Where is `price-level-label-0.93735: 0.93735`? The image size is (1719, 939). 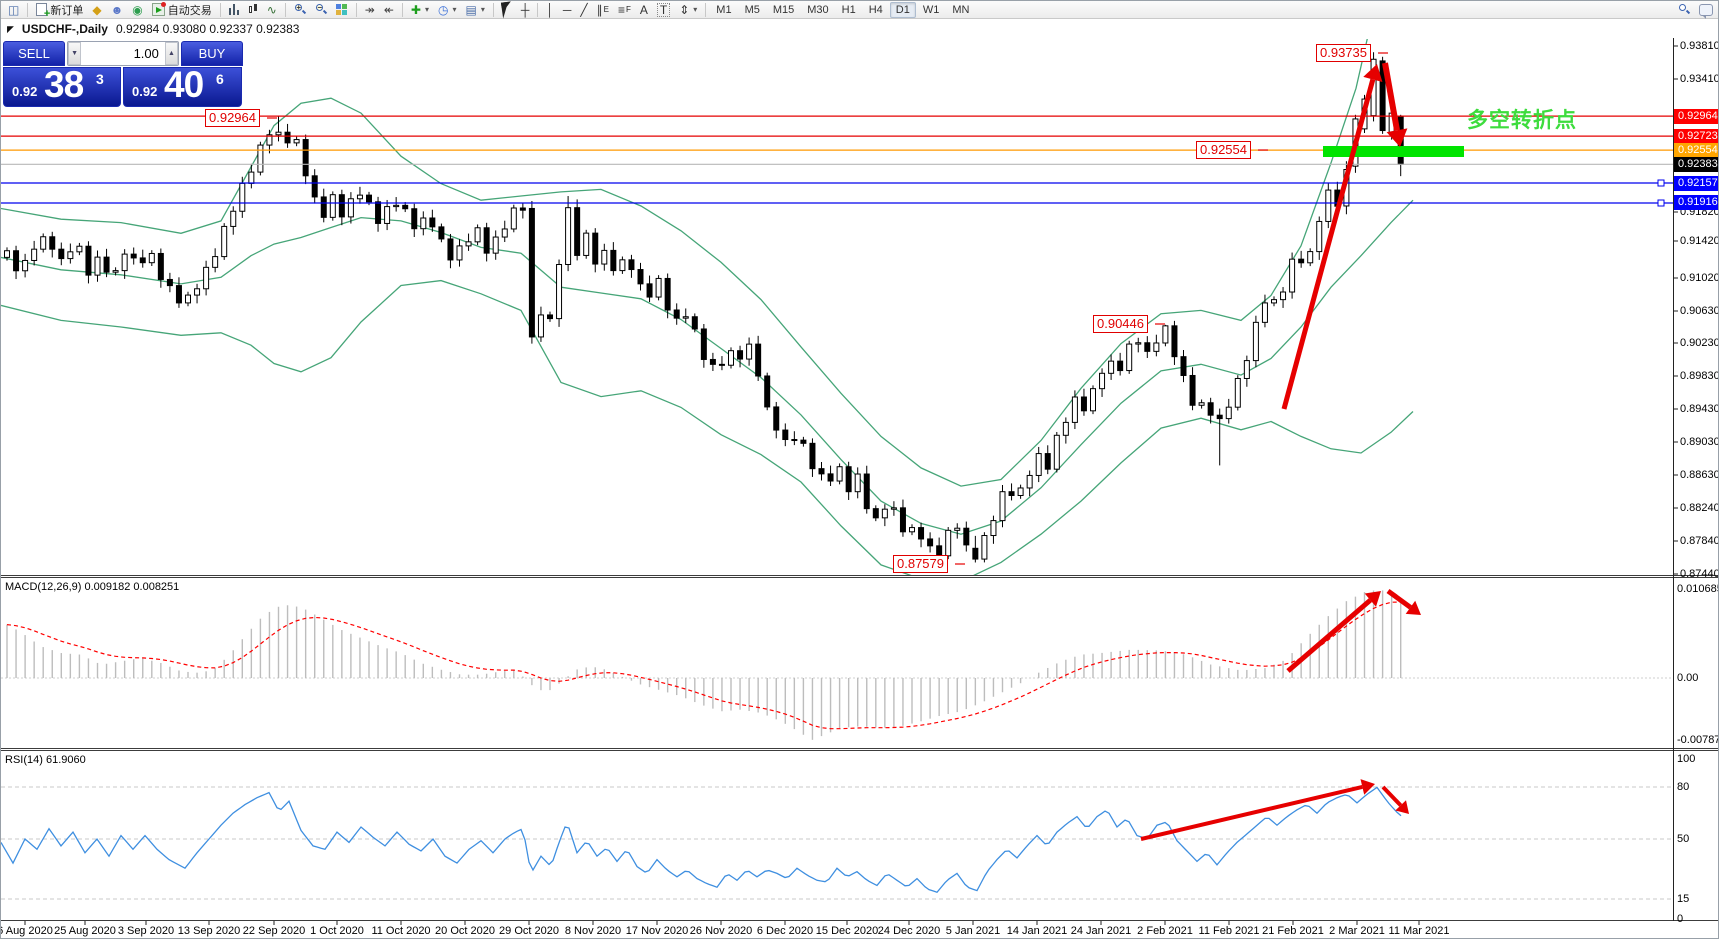 price-level-label-0.93735: 0.93735 is located at coordinates (1343, 53).